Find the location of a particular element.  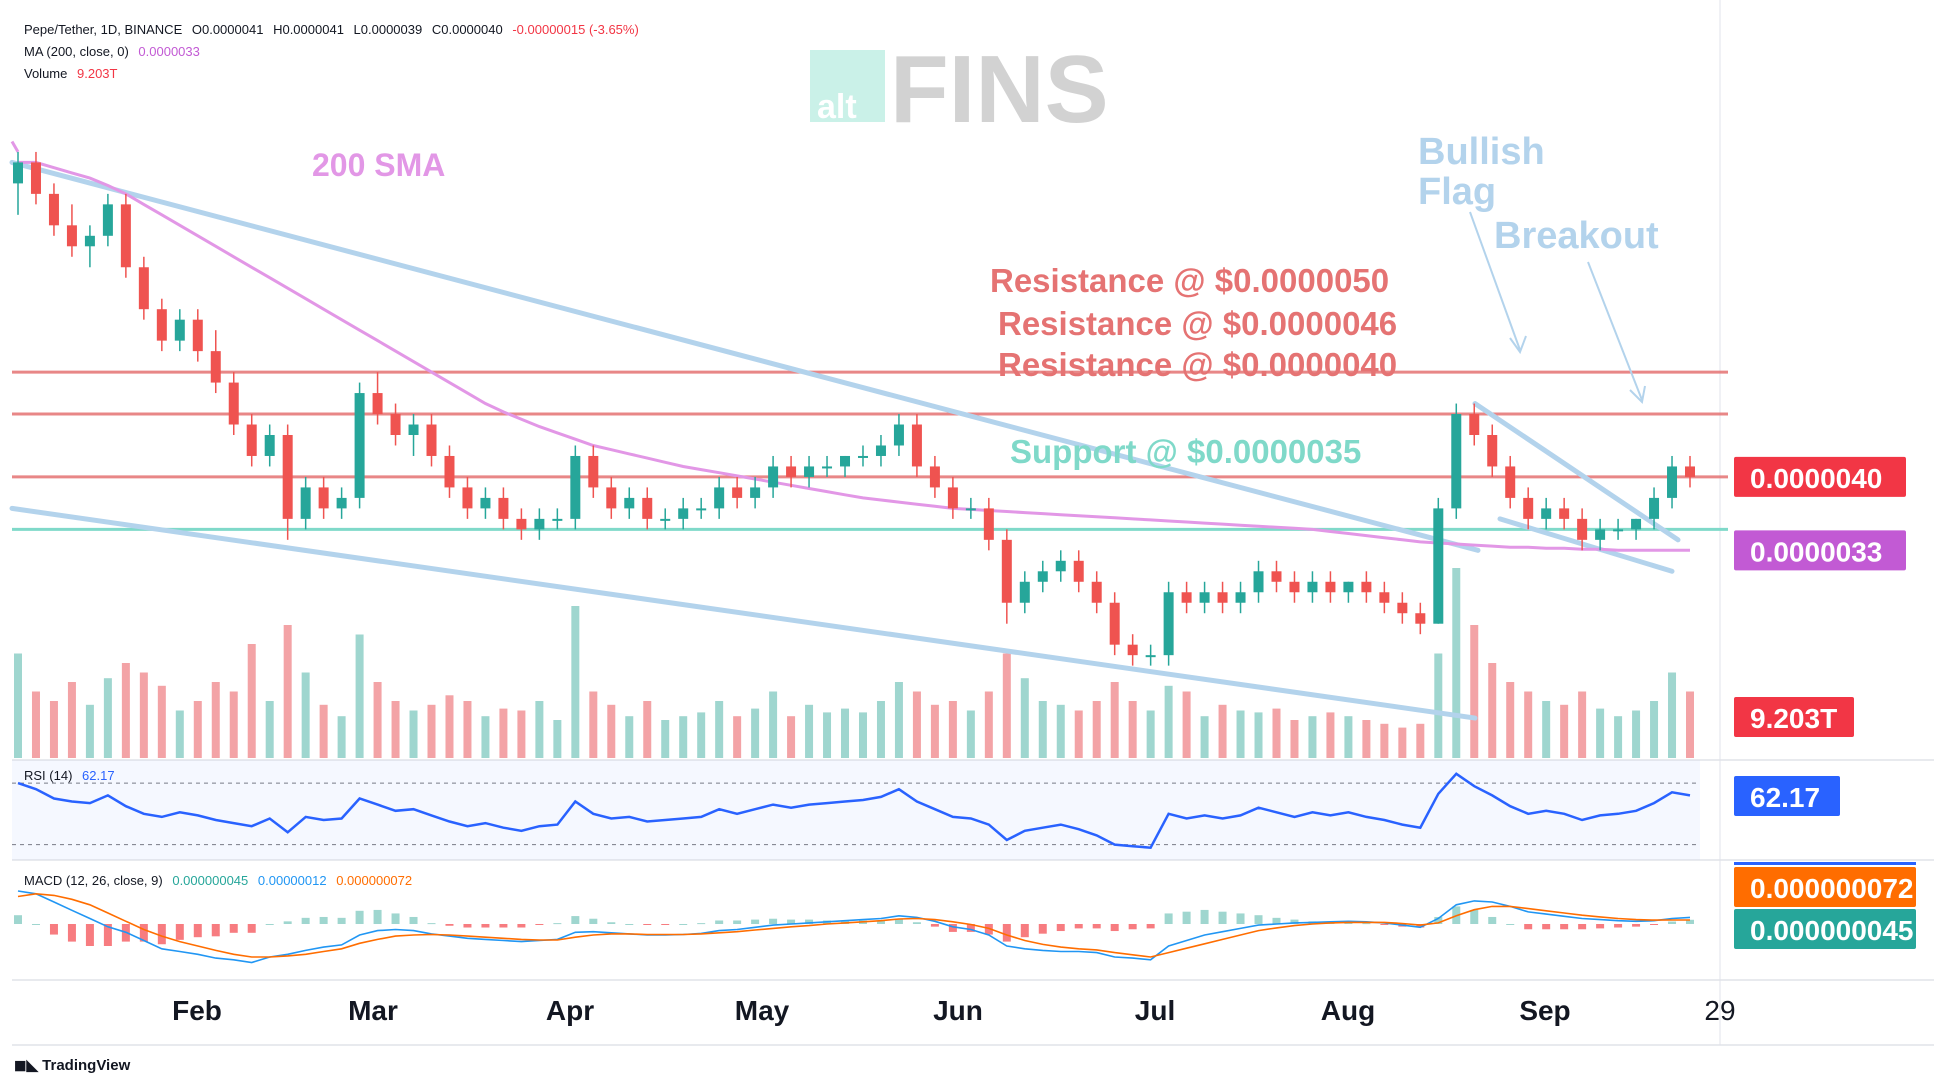

volume-badge-text: 9.203T is located at coordinates (1793, 718).